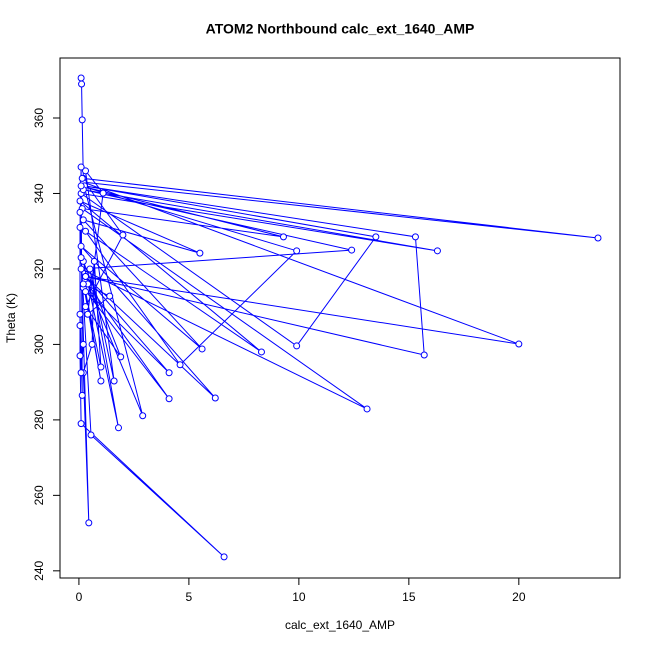 This screenshot has width=650, height=650. Describe the element at coordinates (299, 597) in the screenshot. I see `x-tick-label: 10` at that location.